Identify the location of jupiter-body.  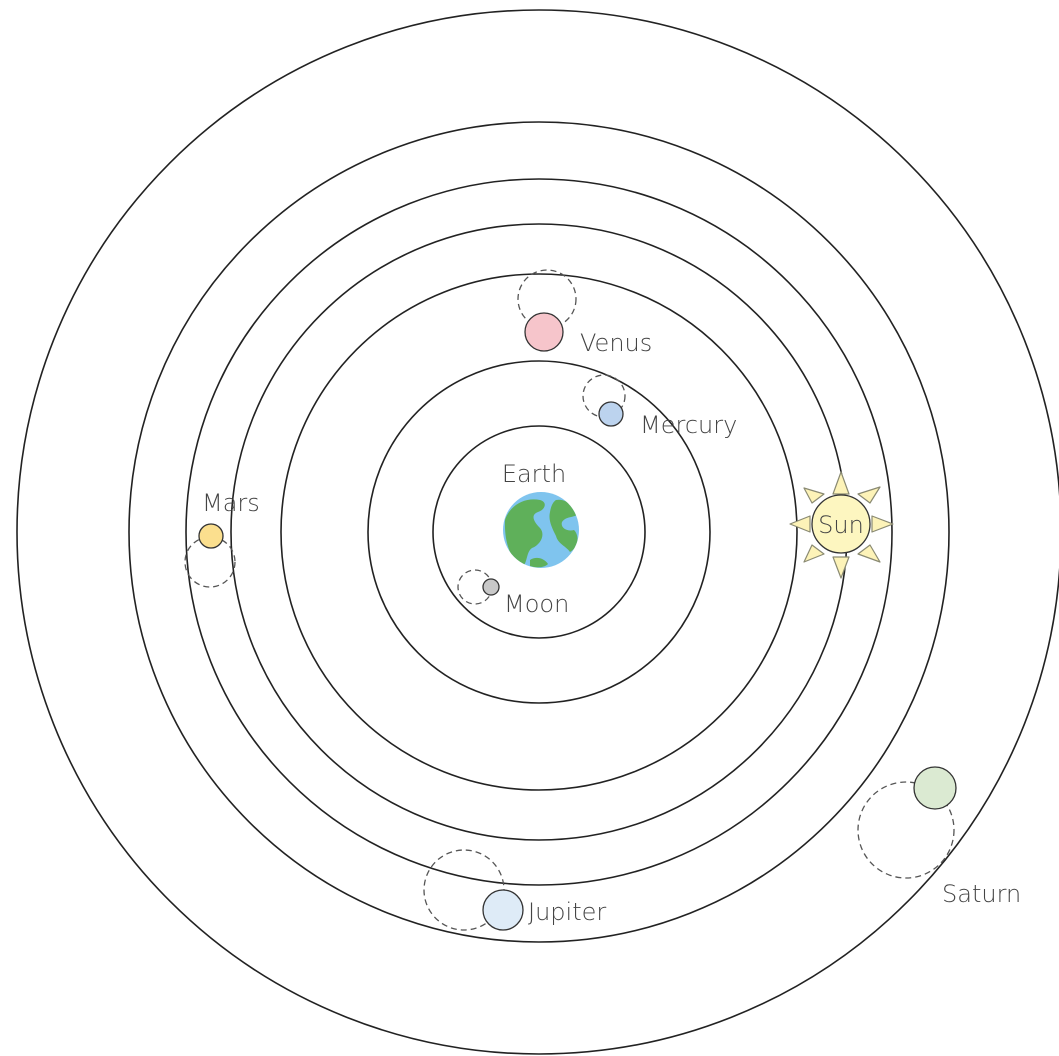
(503, 910).